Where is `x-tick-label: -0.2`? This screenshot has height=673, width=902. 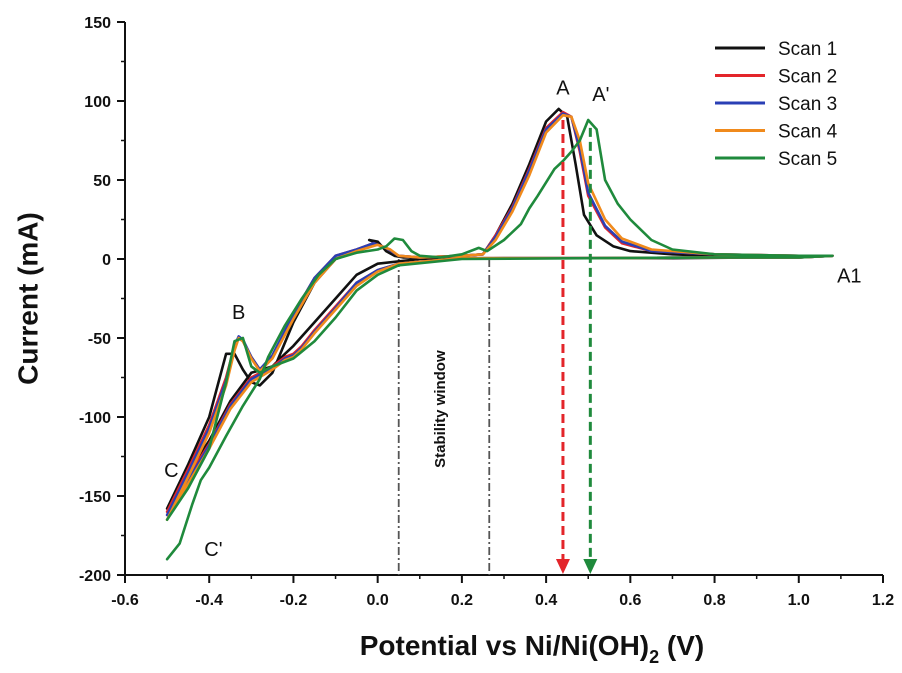
x-tick-label: -0.2 is located at coordinates (294, 600).